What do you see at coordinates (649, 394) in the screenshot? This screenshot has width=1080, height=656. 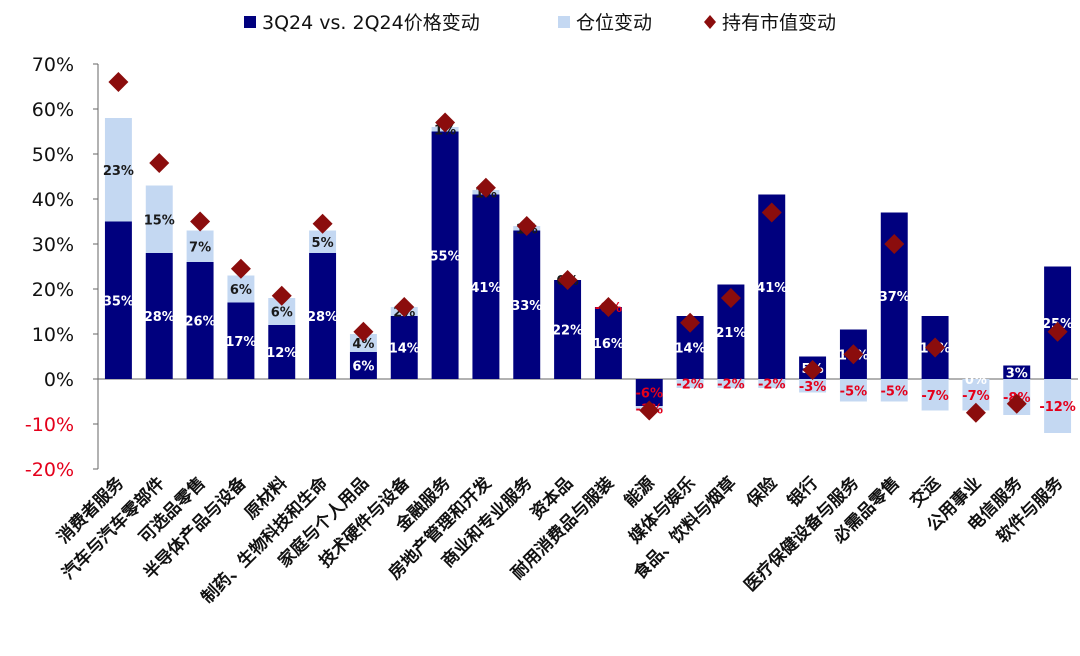 I see `label-price: -6%` at bounding box center [649, 394].